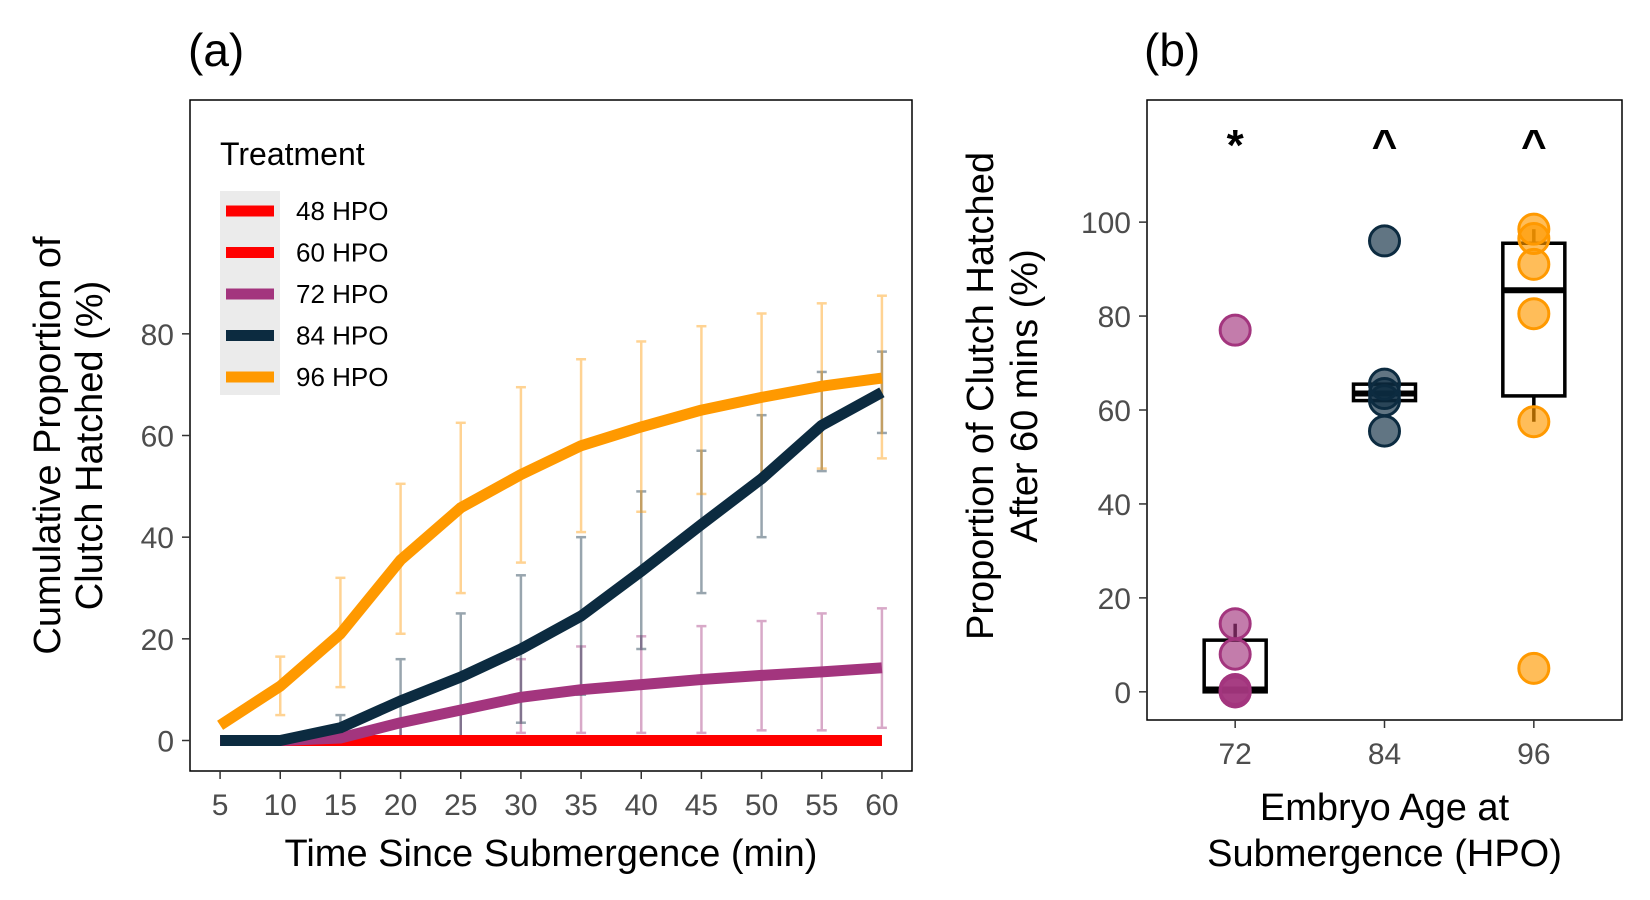 The image size is (1650, 900). Describe the element at coordinates (342, 253) in the screenshot. I see `legend-label: 60 HPO` at that location.